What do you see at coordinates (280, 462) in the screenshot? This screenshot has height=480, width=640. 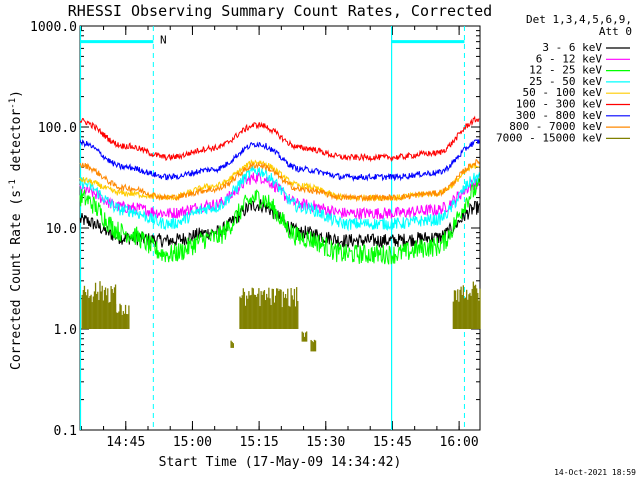 I see `x-axis-label: Start Time (17-May-09 14:34:42)` at bounding box center [280, 462].